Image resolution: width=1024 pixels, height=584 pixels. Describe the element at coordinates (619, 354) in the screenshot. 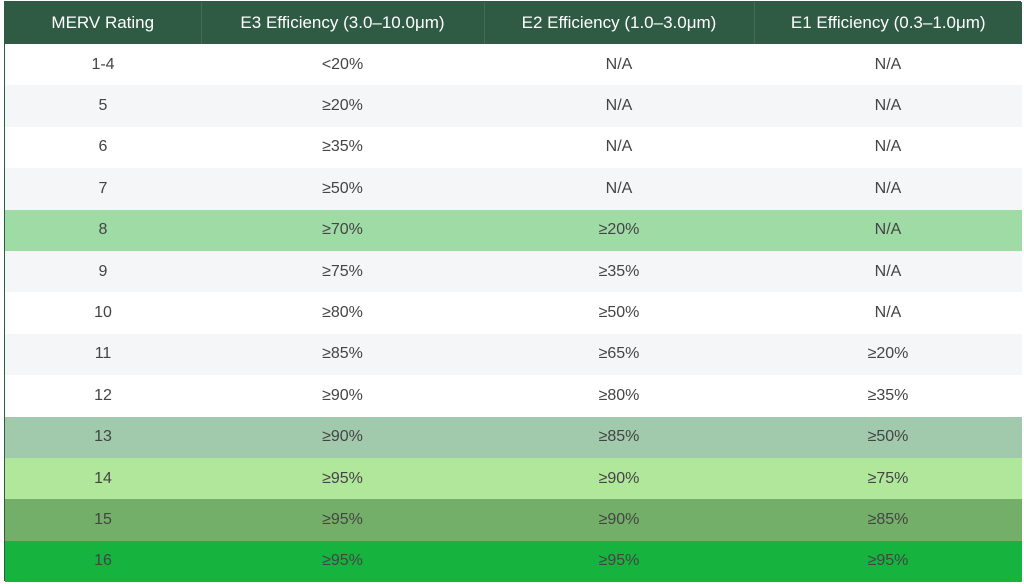

I see `e2-efficiency-cell: ≥65%` at that location.